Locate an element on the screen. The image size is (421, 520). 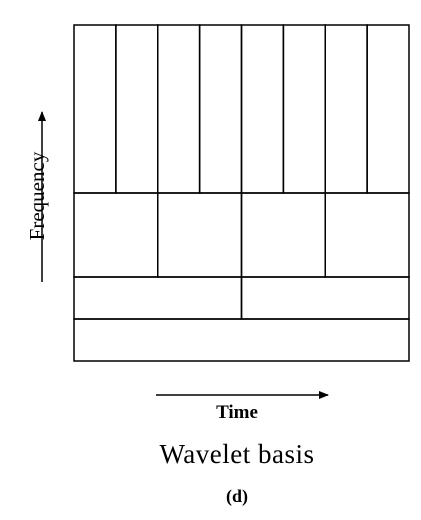
time-axis-label: Time is located at coordinates (237, 412).